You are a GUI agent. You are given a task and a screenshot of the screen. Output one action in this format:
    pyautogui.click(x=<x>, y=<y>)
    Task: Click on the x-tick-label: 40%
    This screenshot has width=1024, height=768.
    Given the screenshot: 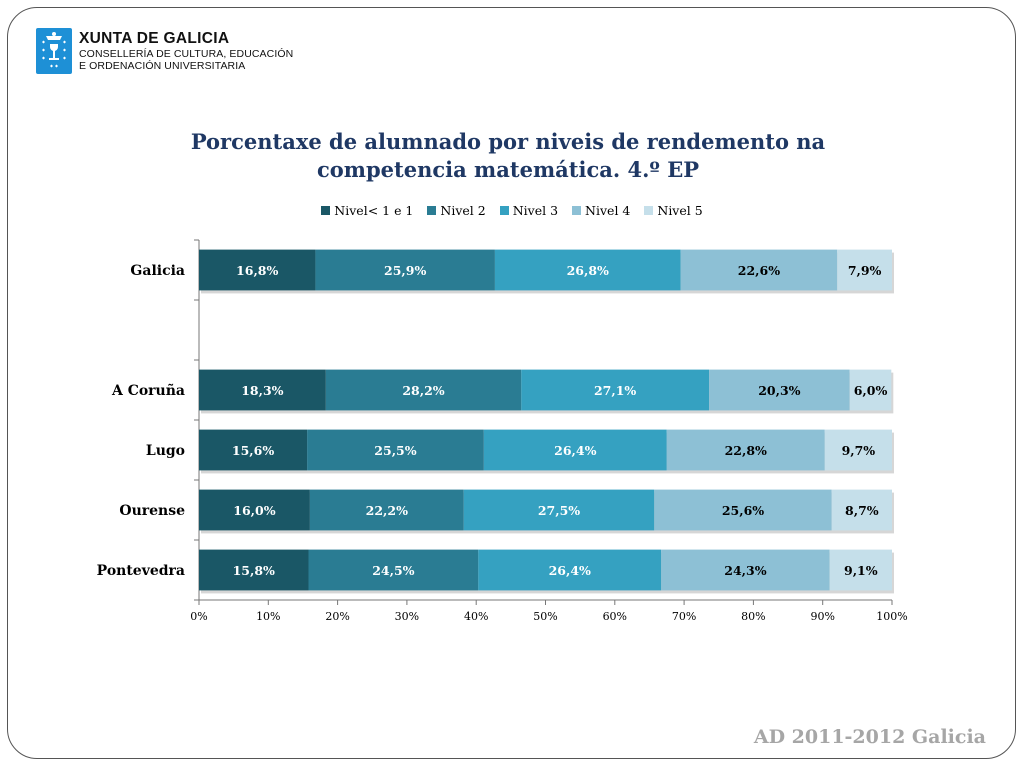 What is the action you would take?
    pyautogui.click(x=476, y=616)
    